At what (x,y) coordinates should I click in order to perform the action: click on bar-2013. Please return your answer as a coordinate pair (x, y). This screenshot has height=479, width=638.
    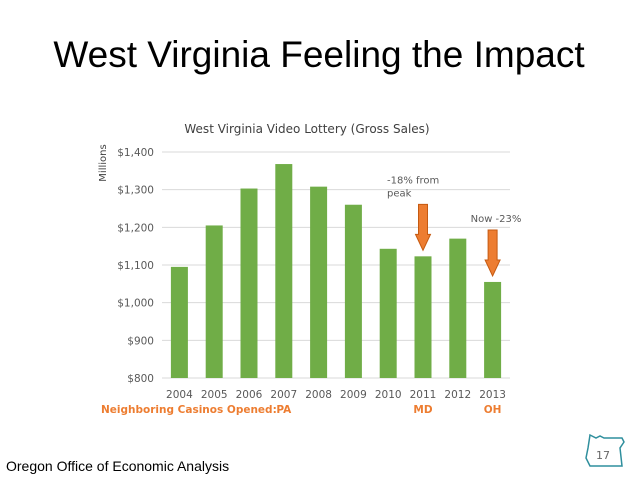
    Looking at the image, I should click on (493, 329).